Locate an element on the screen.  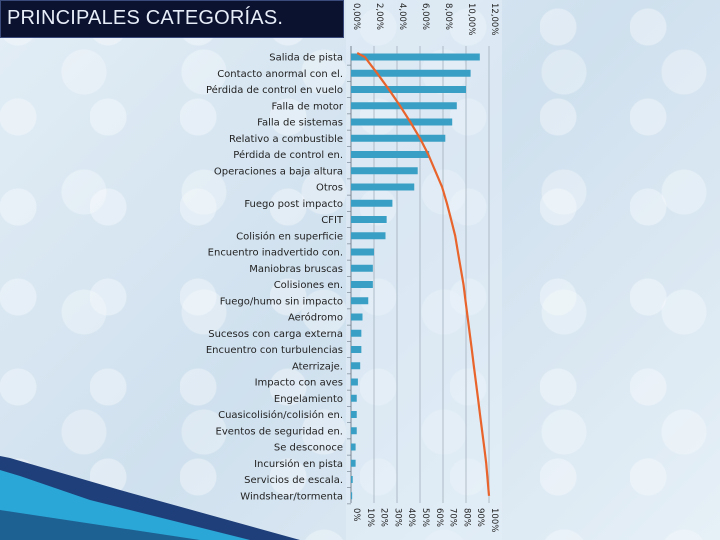
category-label: Engelamiento is located at coordinates (308, 399).